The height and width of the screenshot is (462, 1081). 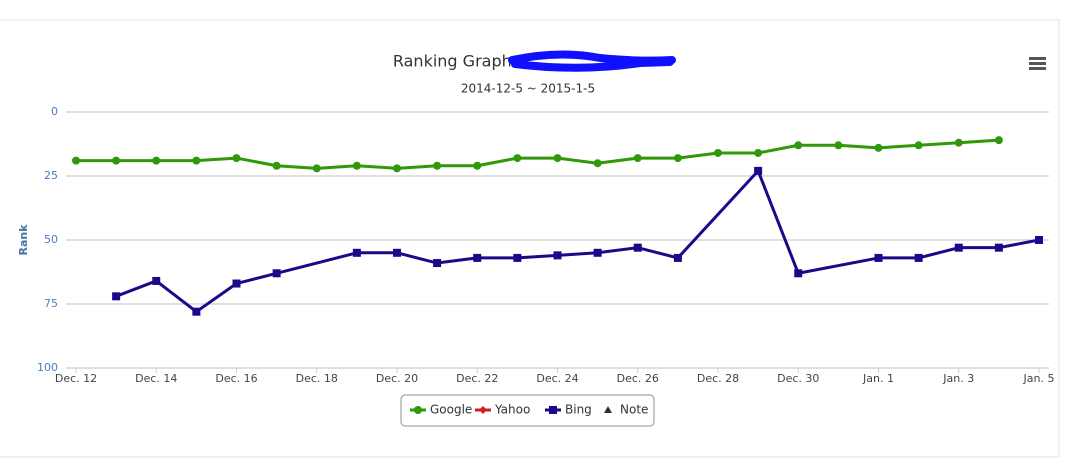 What do you see at coordinates (51, 303) in the screenshot?
I see `y-tick-label: 75` at bounding box center [51, 303].